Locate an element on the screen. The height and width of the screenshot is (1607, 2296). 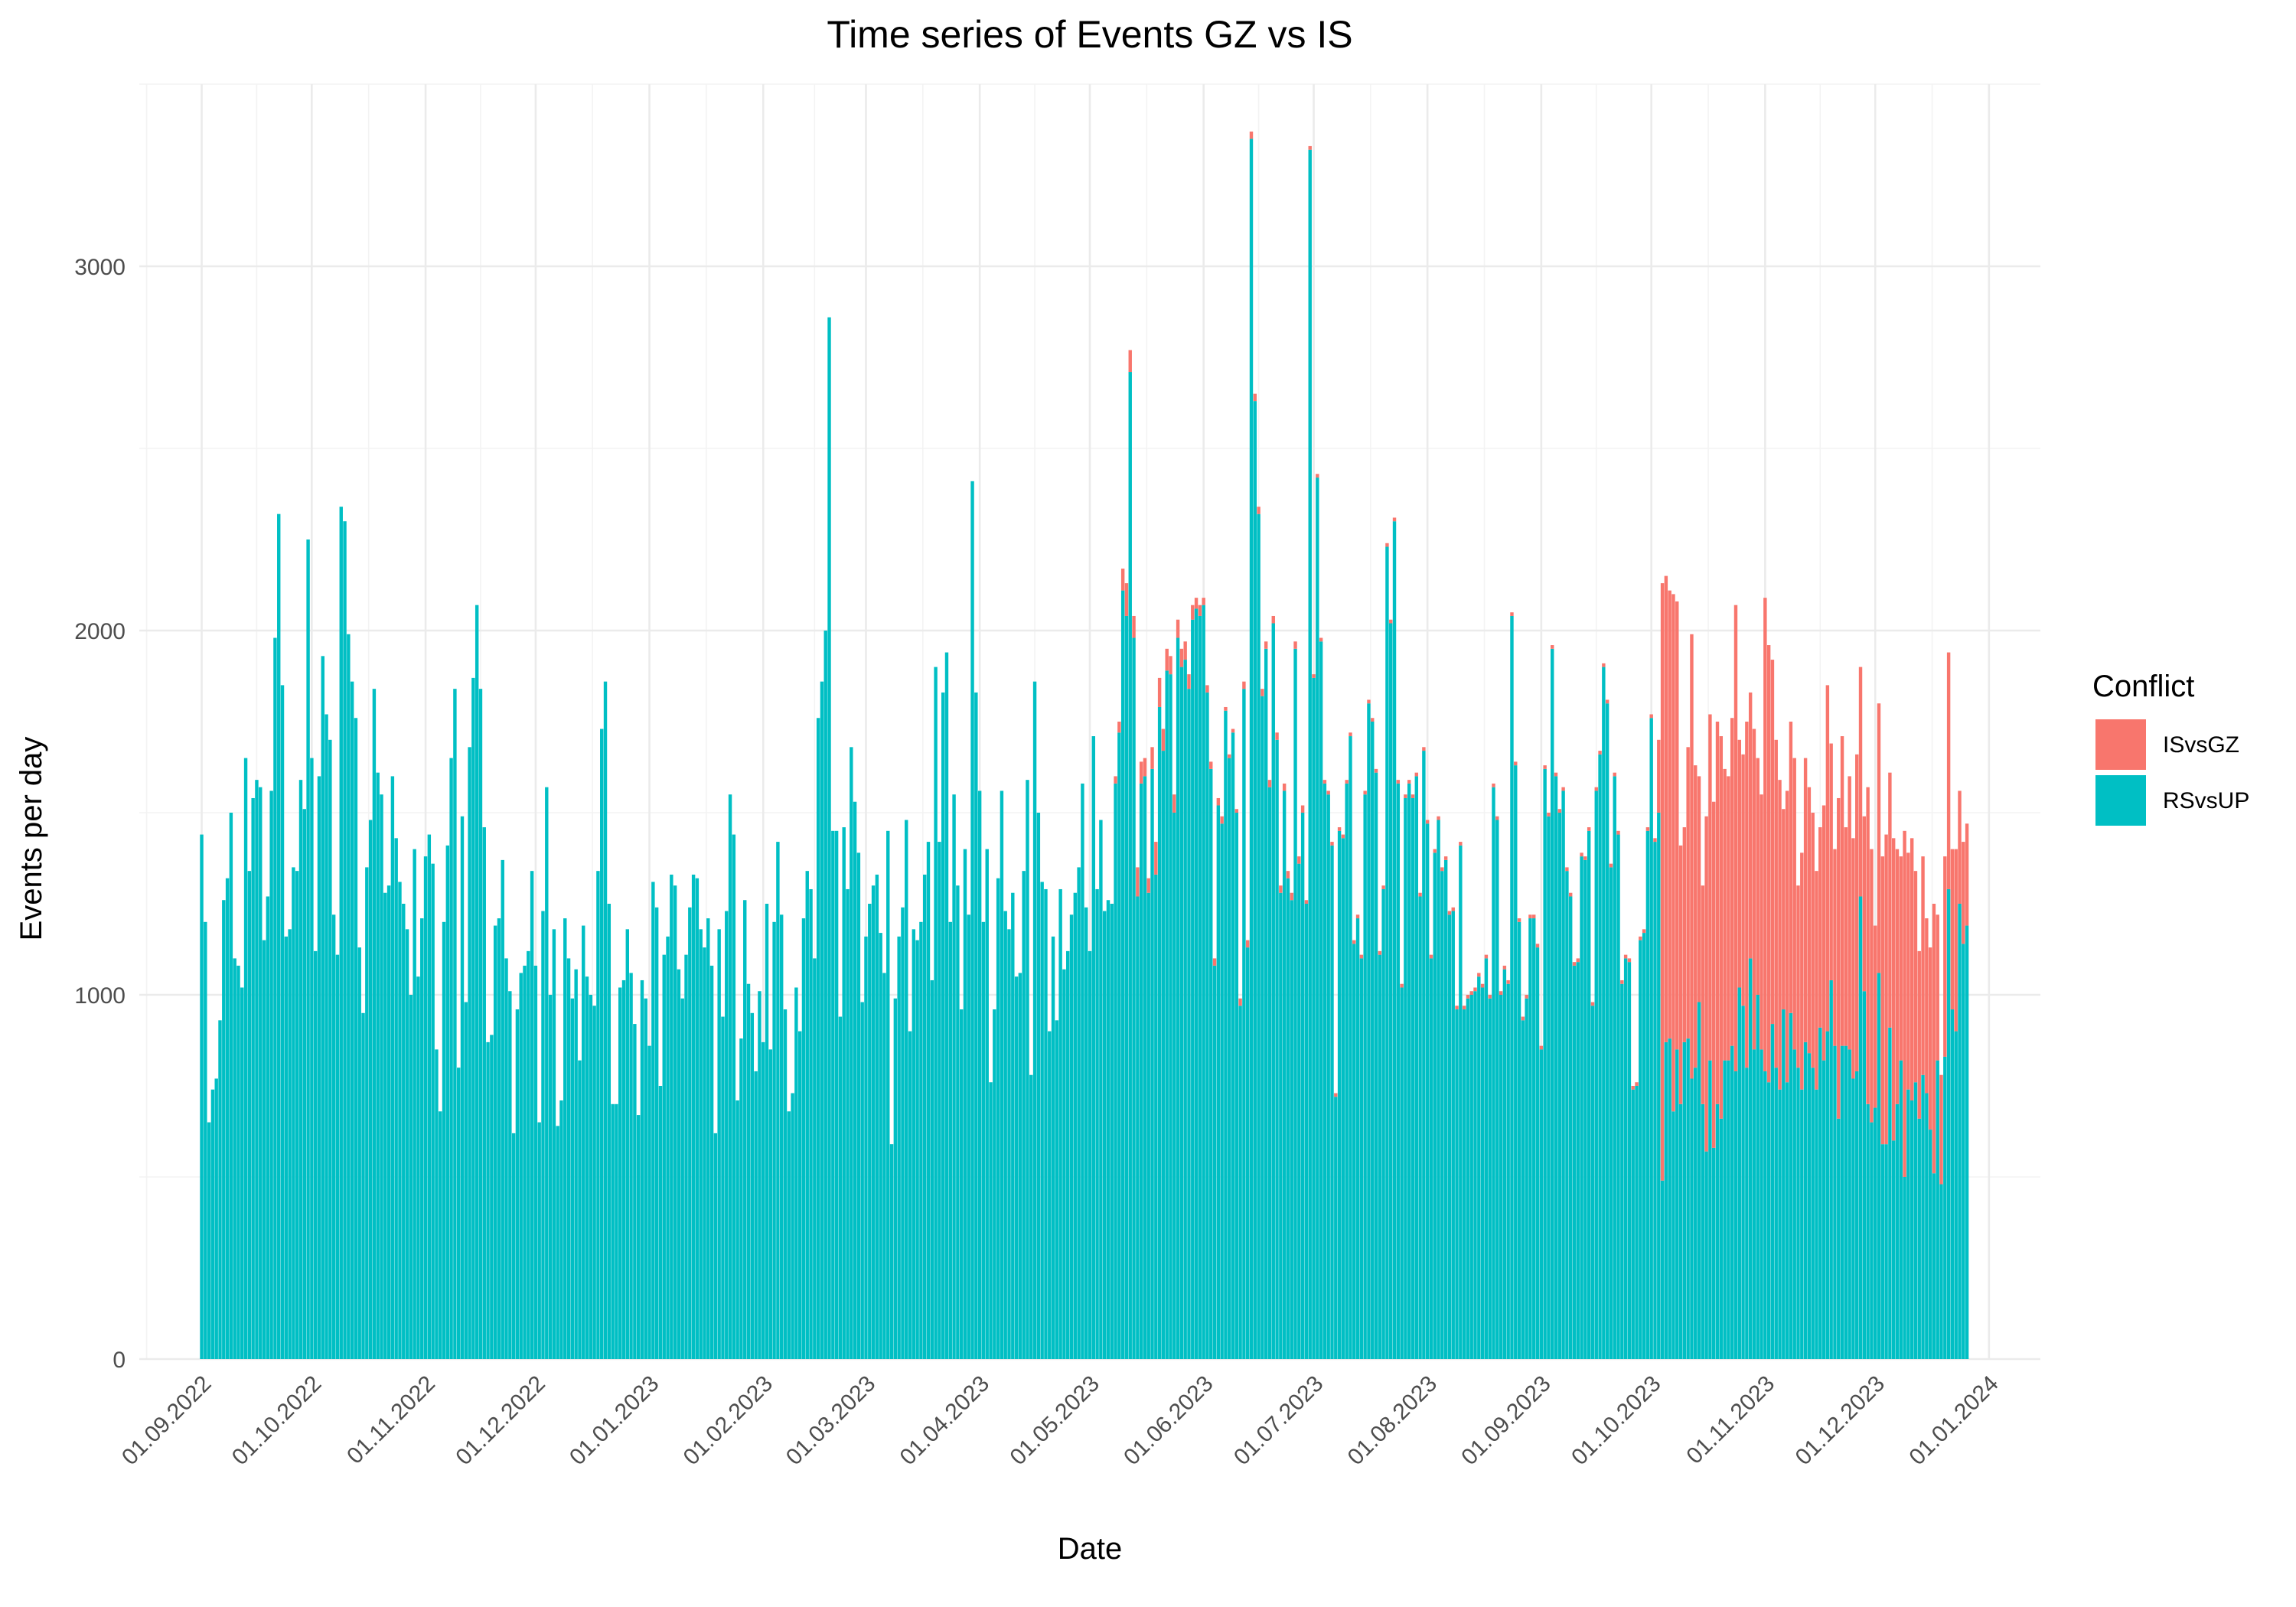
chart-title: Time series of Events GZ vs IS is located at coordinates (1089, 34).